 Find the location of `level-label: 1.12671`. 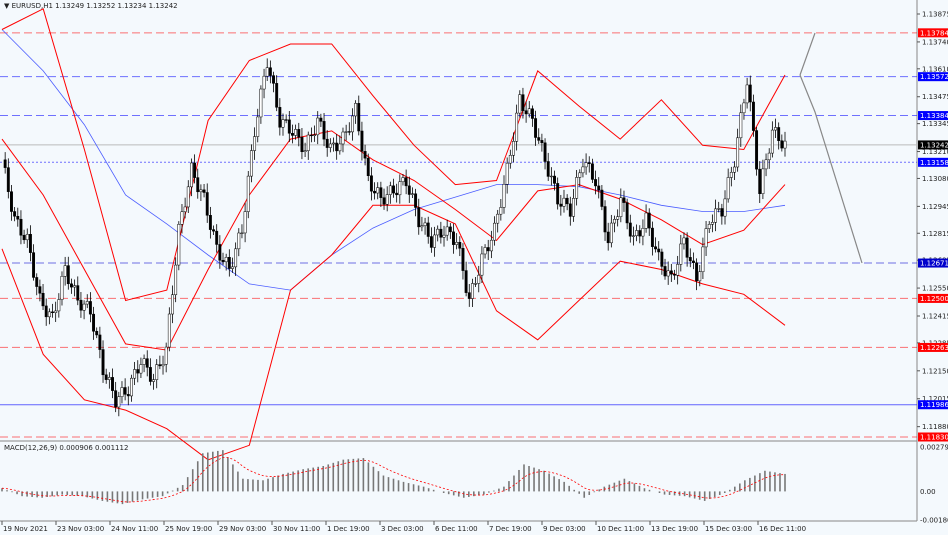

level-label: 1.12671 is located at coordinates (934, 264).